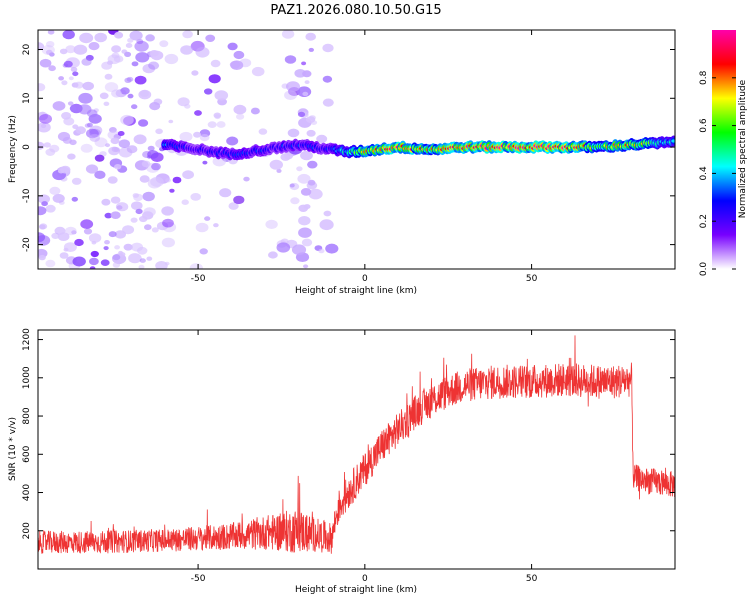  What do you see at coordinates (27, 195) in the screenshot?
I see `spectrogram-y-tick-label: -10` at bounding box center [27, 195].